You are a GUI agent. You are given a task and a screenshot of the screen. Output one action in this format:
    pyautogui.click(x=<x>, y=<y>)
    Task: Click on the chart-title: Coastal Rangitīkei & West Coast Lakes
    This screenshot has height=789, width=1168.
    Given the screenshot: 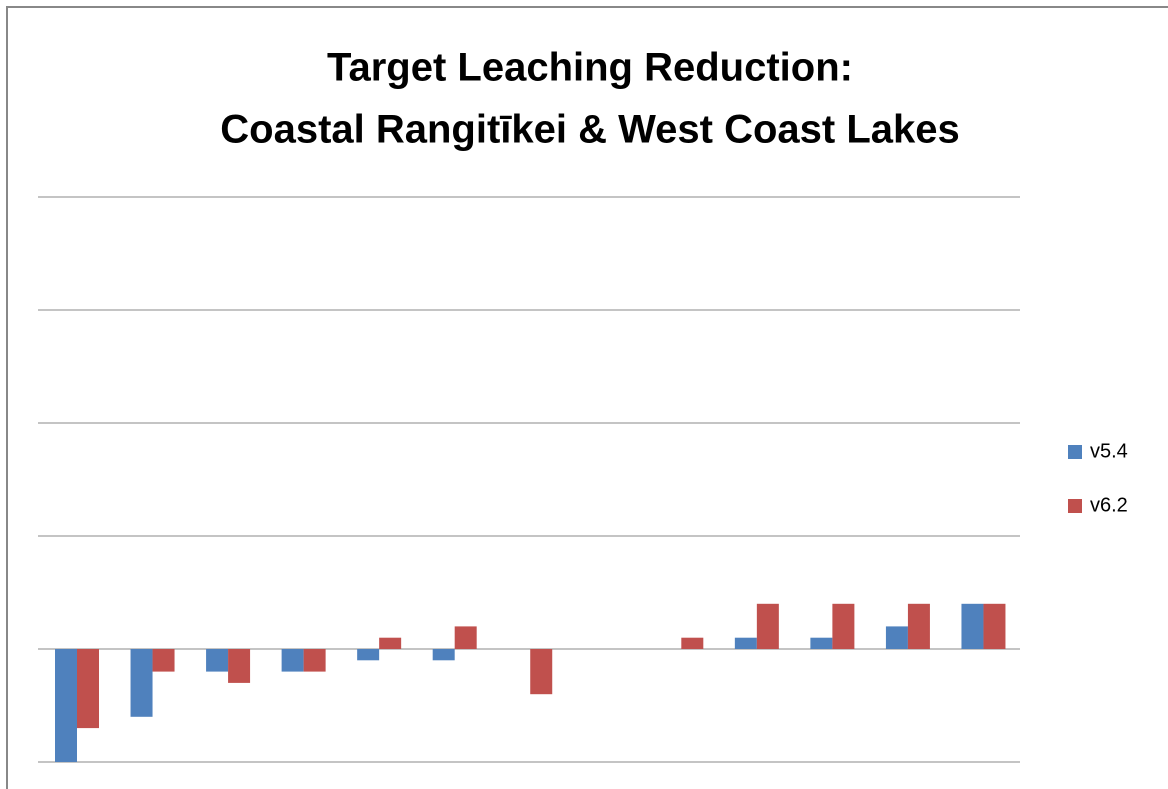 What is the action you would take?
    pyautogui.click(x=590, y=130)
    